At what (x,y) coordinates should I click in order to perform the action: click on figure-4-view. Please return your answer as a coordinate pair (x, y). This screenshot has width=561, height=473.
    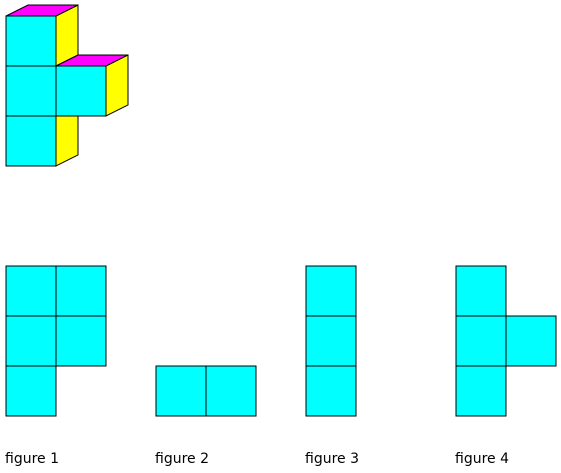
    Looking at the image, I should click on (506, 341).